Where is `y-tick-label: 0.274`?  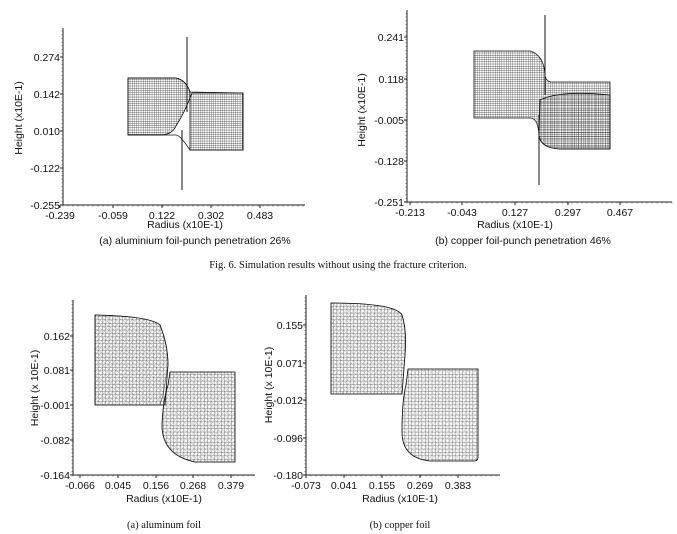 y-tick-label: 0.274 is located at coordinates (47, 58).